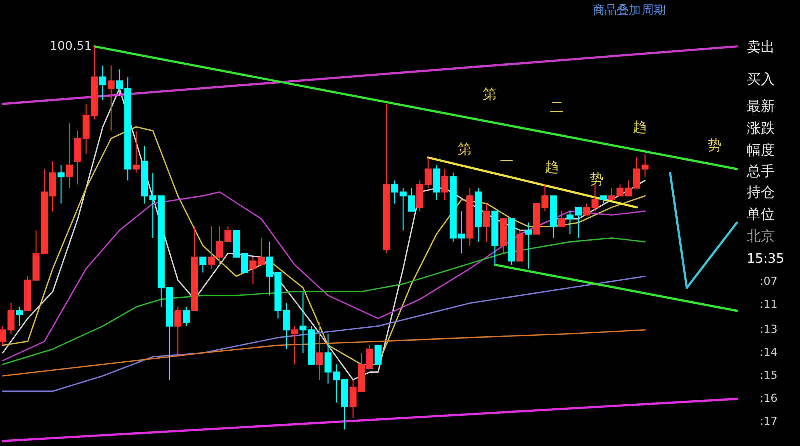 This screenshot has height=446, width=800. What do you see at coordinates (761, 80) in the screenshot?
I see `text: 买入` at bounding box center [761, 80].